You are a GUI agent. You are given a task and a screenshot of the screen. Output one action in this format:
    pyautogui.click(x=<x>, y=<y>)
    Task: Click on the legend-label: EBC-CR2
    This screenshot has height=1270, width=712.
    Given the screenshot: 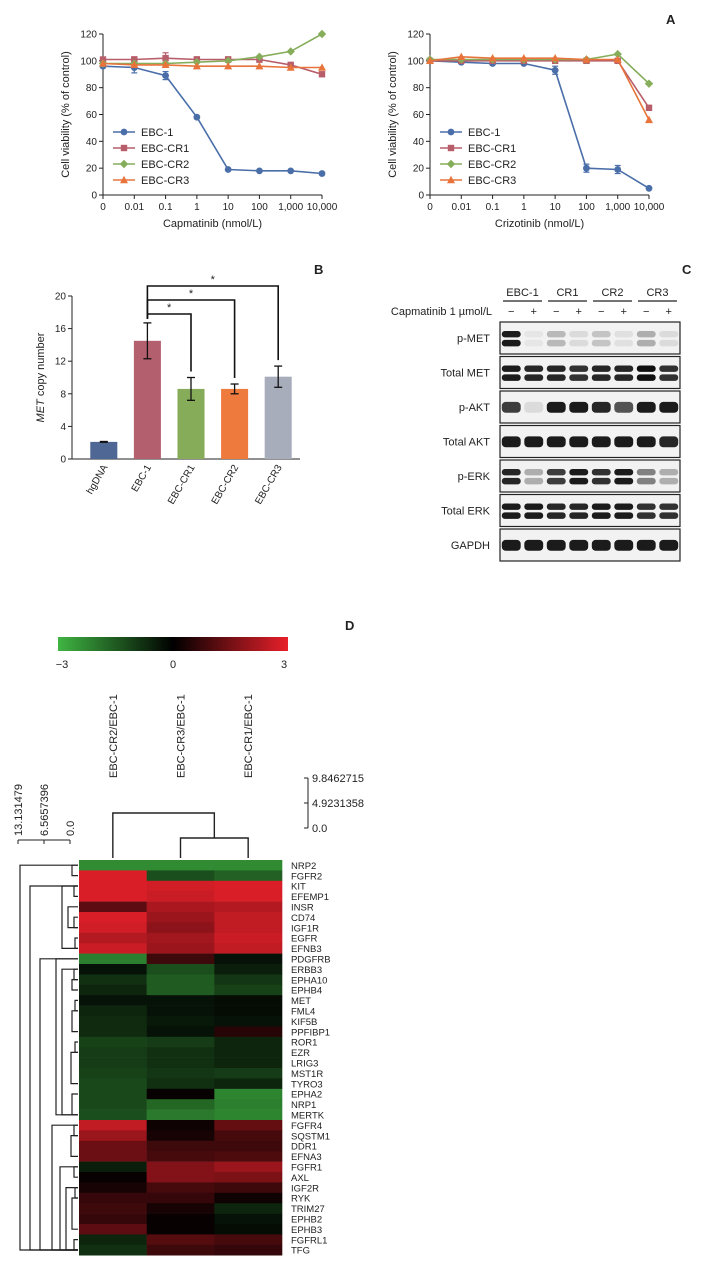 What is the action you would take?
    pyautogui.click(x=492, y=165)
    